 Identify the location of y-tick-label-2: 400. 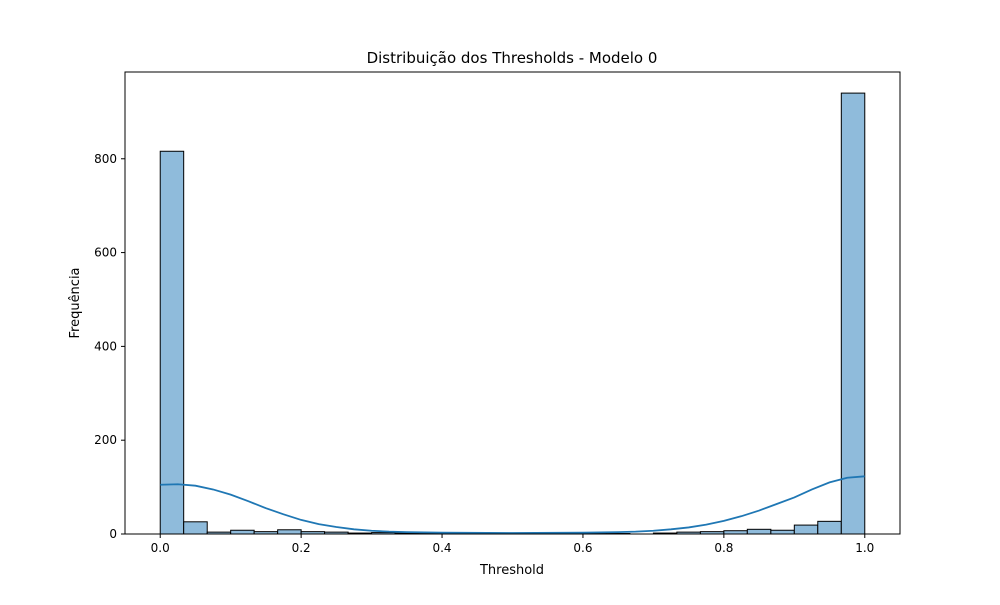
(105, 346).